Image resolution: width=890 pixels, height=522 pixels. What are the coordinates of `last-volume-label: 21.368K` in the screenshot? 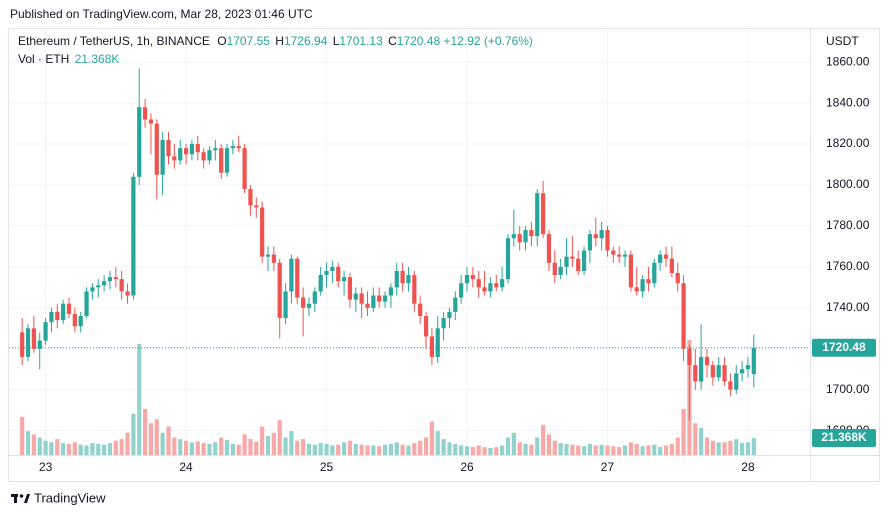 It's located at (844, 437).